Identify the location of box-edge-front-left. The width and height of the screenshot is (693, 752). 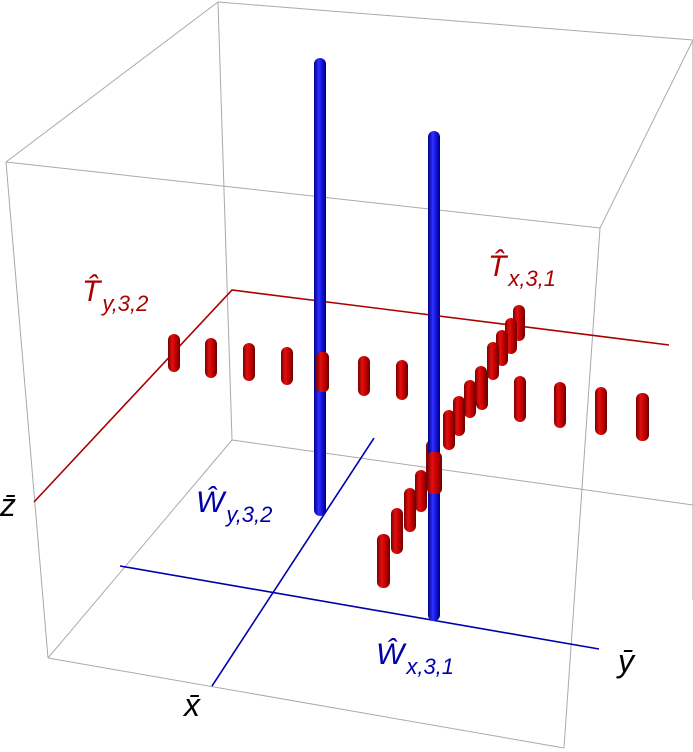
(27, 410).